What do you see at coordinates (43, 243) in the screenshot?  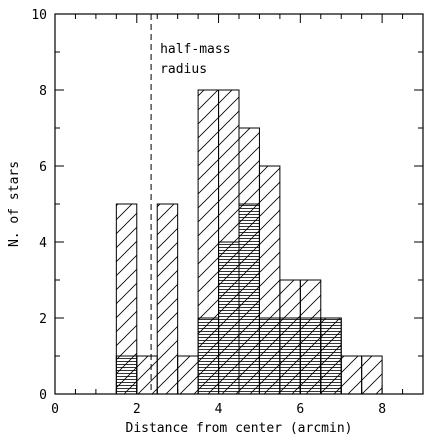 I see `y-tick-label: 4` at bounding box center [43, 243].